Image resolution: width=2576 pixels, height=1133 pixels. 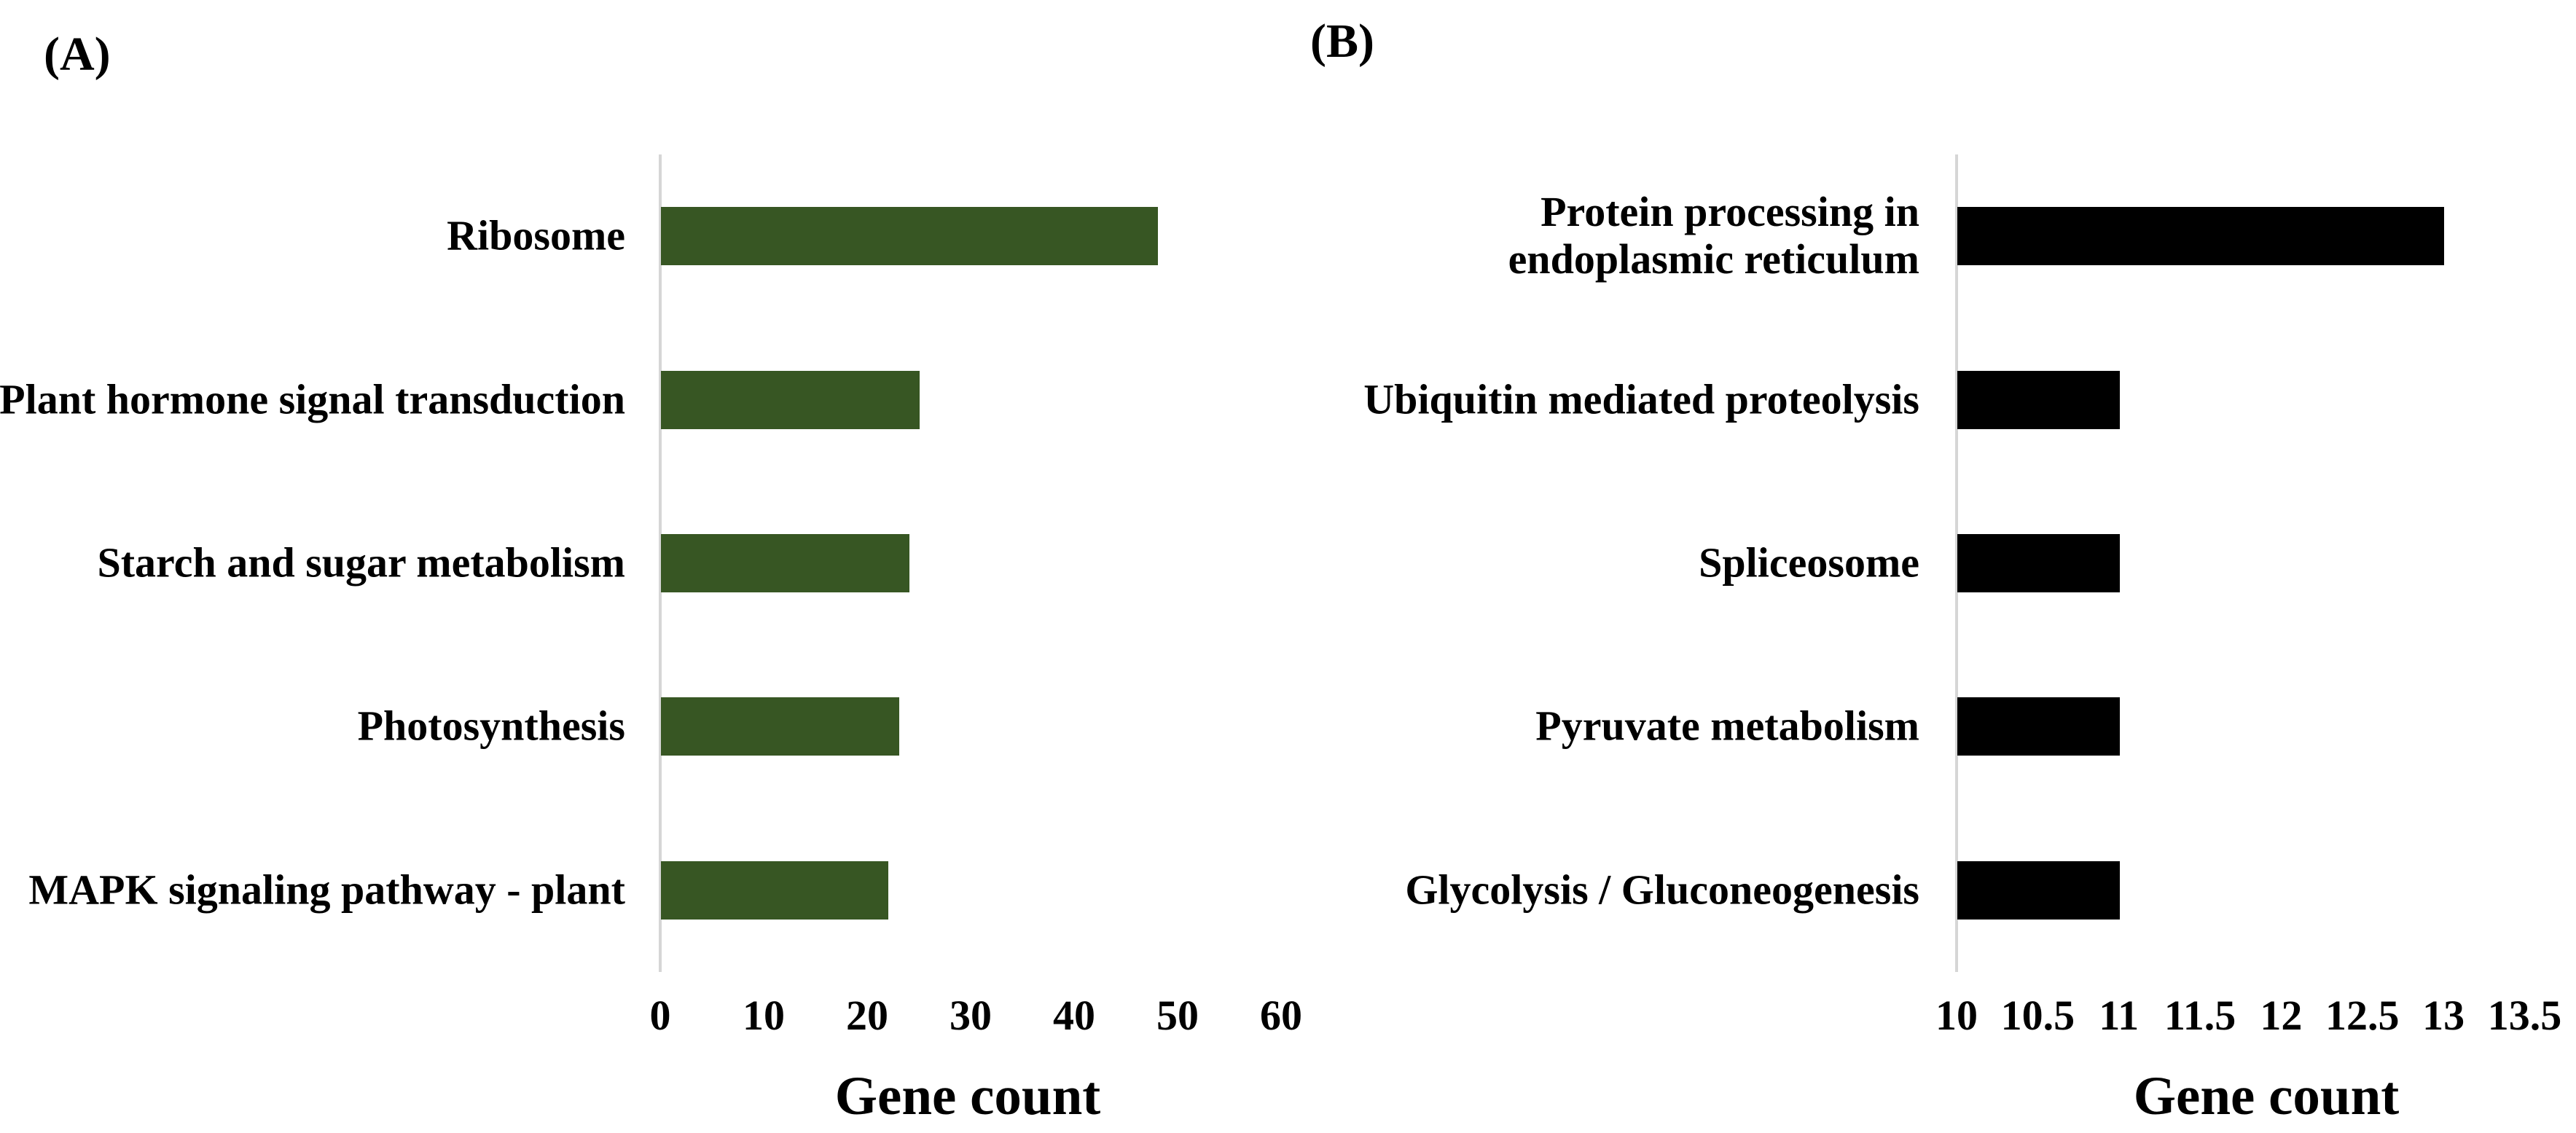 What do you see at coordinates (2200, 1016) in the screenshot?
I see `x-tick-label: 11.5` at bounding box center [2200, 1016].